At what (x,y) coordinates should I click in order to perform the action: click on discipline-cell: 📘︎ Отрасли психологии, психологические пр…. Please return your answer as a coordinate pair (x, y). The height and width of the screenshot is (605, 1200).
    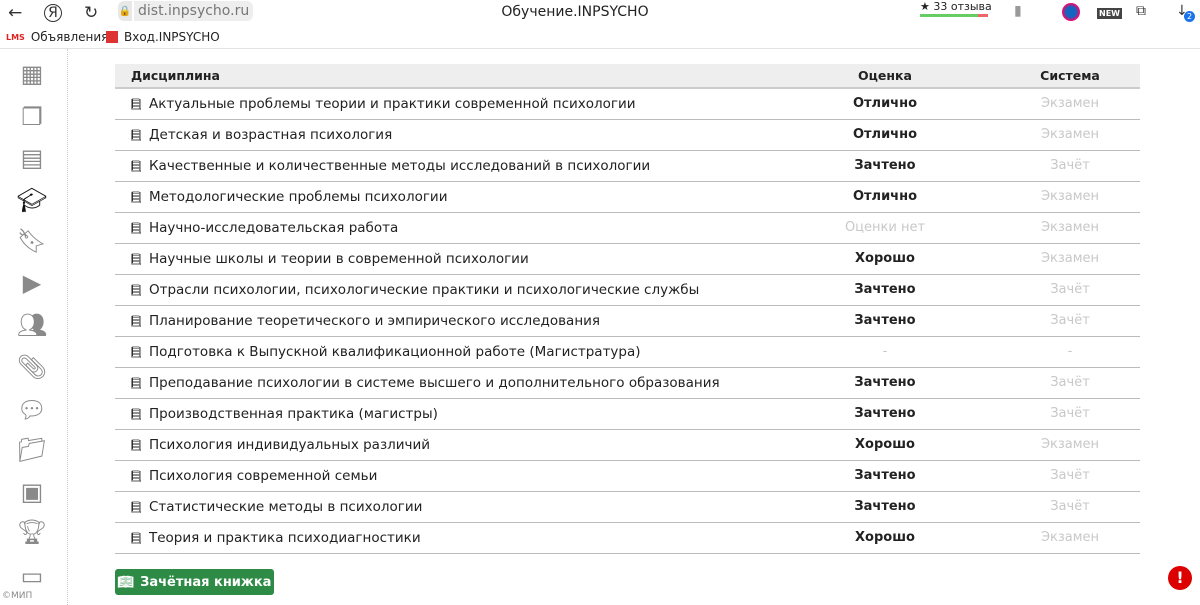
    Looking at the image, I should click on (442, 290).